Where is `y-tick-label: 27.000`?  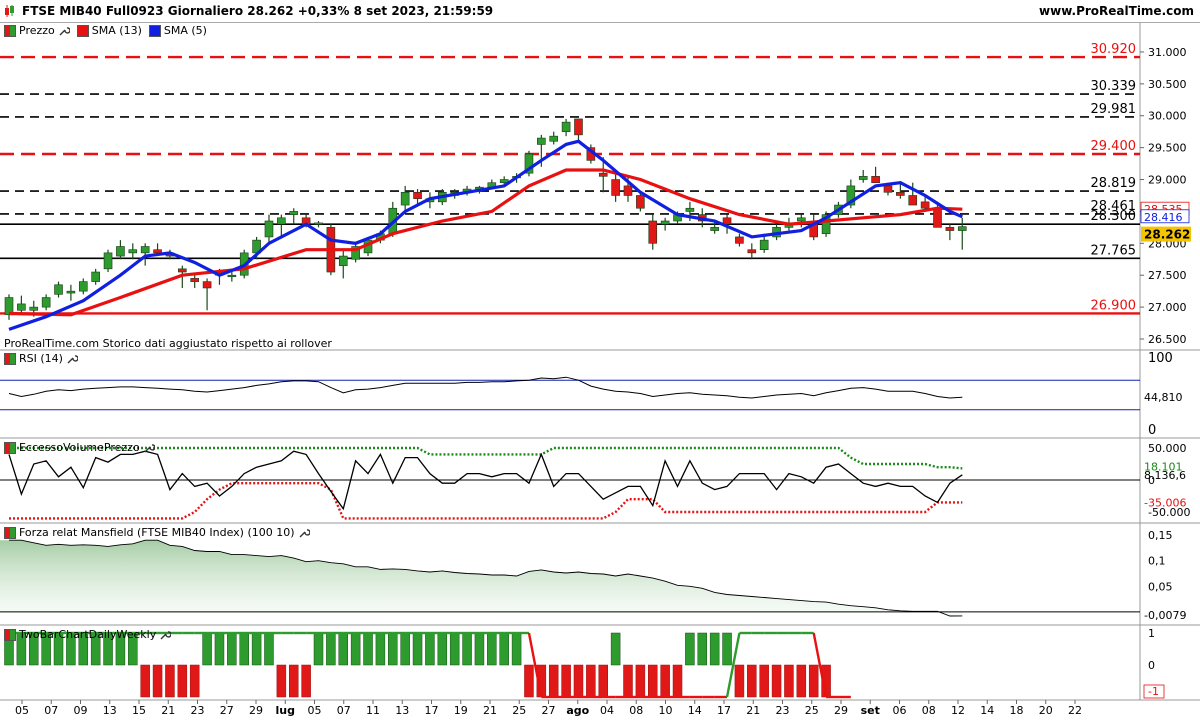
y-tick-label: 27.000 is located at coordinates (1167, 307).